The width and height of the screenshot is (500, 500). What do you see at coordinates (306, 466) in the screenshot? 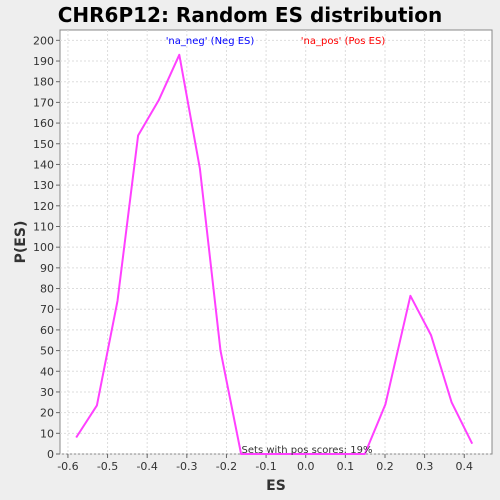
I see `x-tick-label: 0.0` at bounding box center [306, 466].